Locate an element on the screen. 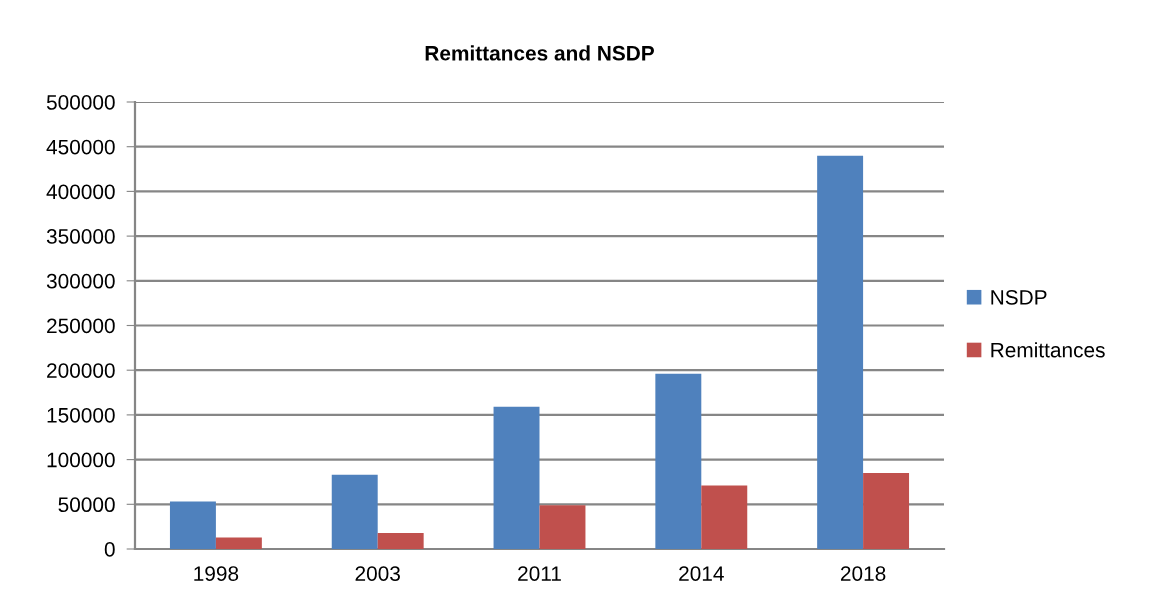 Image resolution: width=1156 pixels, height=609 pixels. y-tick-label: 50000 is located at coordinates (86, 505).